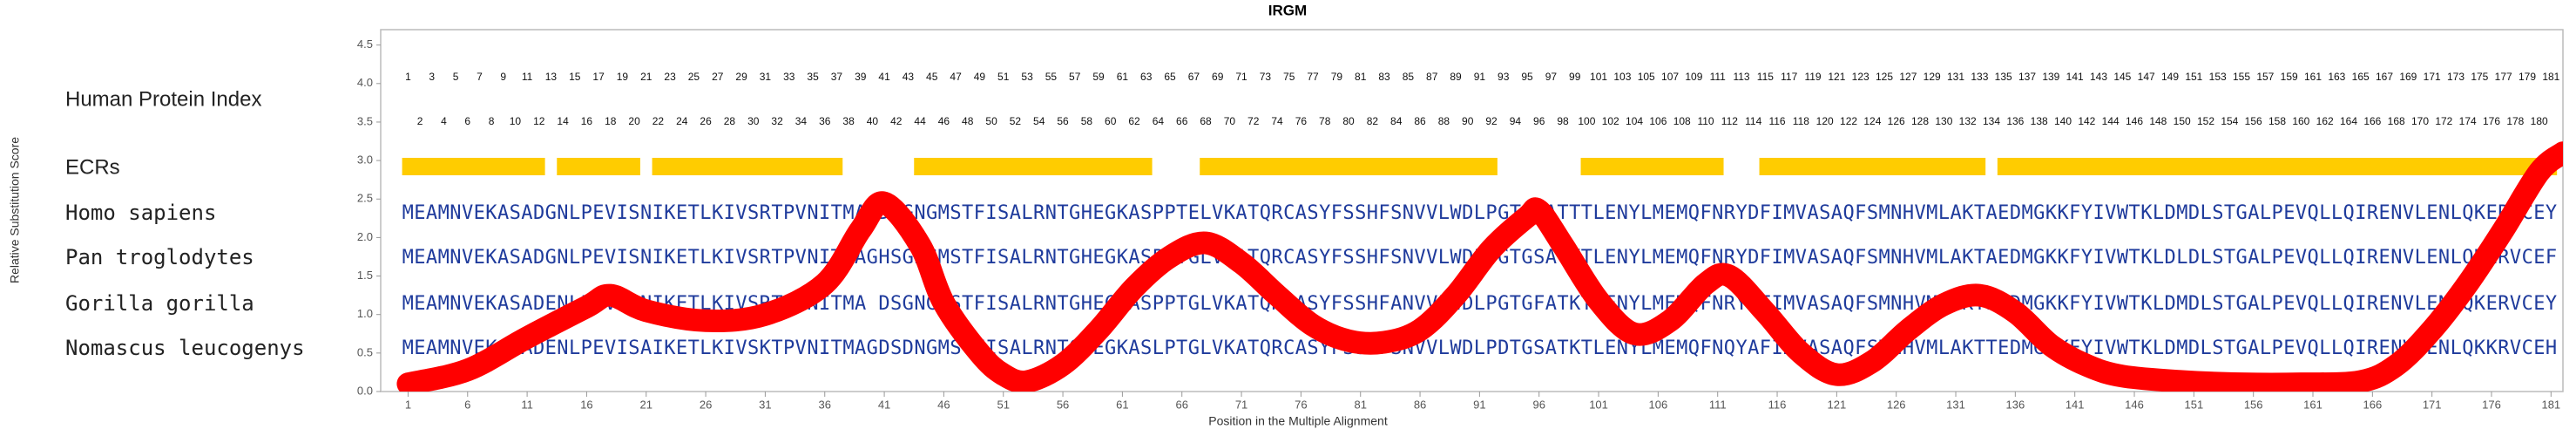  What do you see at coordinates (2420, 121) in the screenshot?
I see `index-number: 170` at bounding box center [2420, 121].